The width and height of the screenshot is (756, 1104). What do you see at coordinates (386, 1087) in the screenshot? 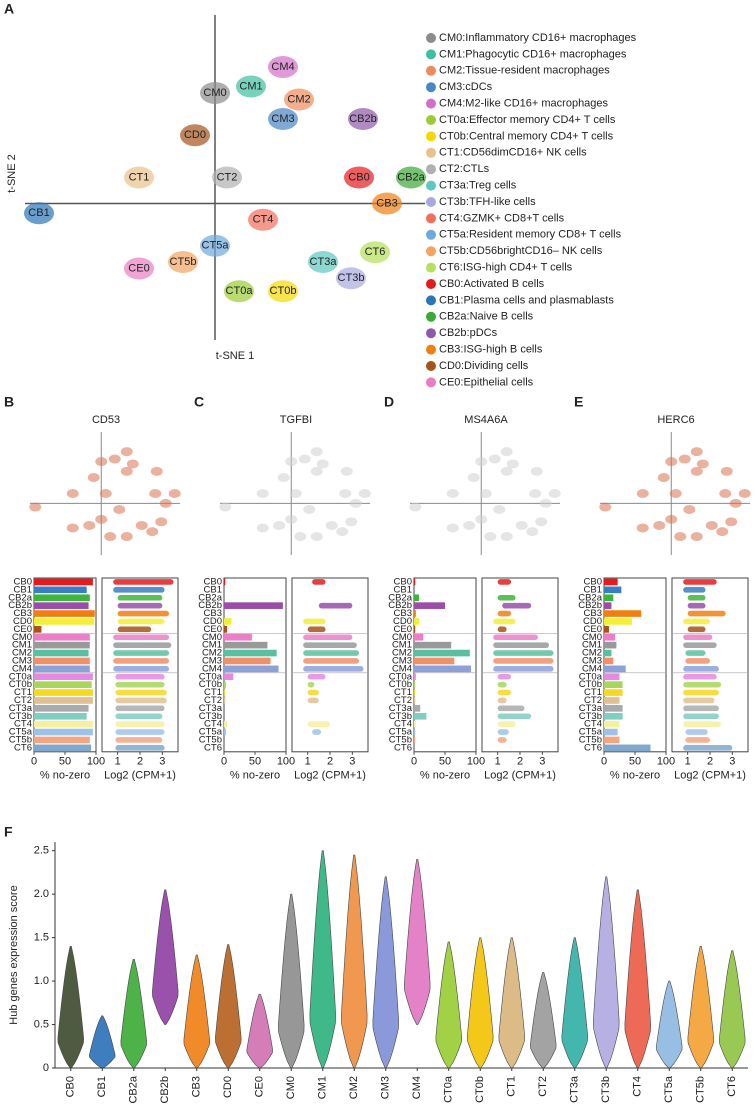
I see `x-tick-label: CM3` at bounding box center [386, 1087].